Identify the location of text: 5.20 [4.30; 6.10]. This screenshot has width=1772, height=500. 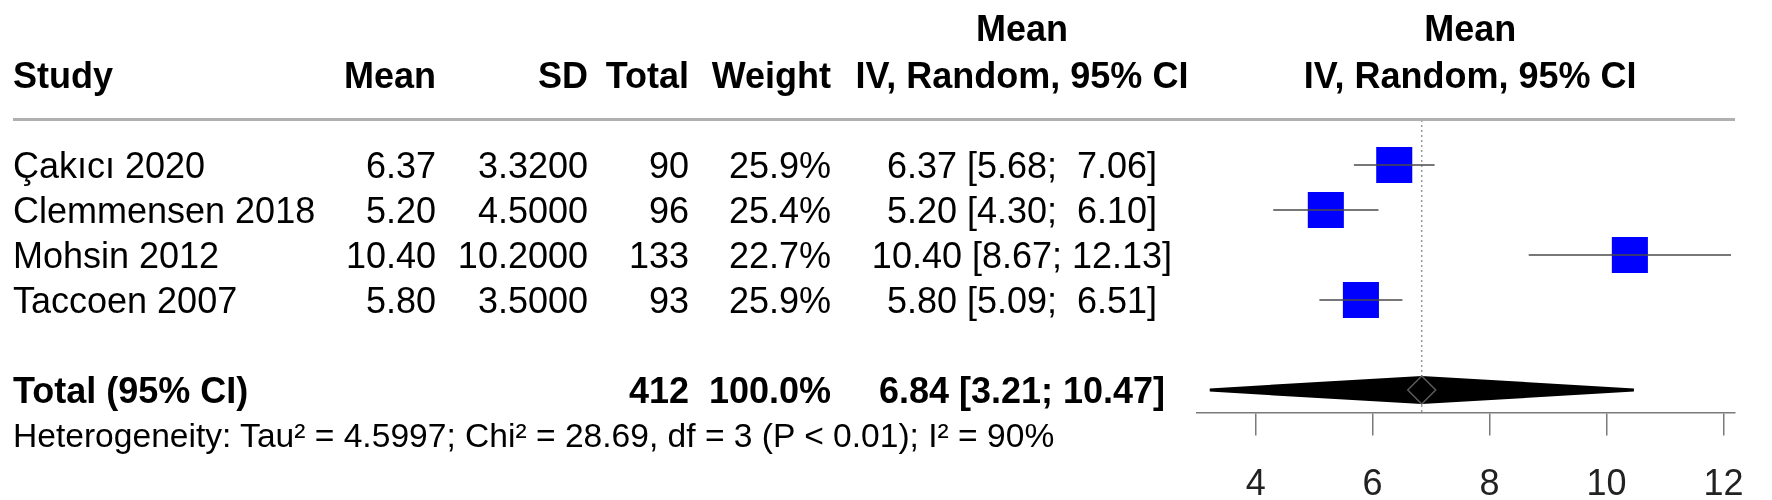
(1022, 210).